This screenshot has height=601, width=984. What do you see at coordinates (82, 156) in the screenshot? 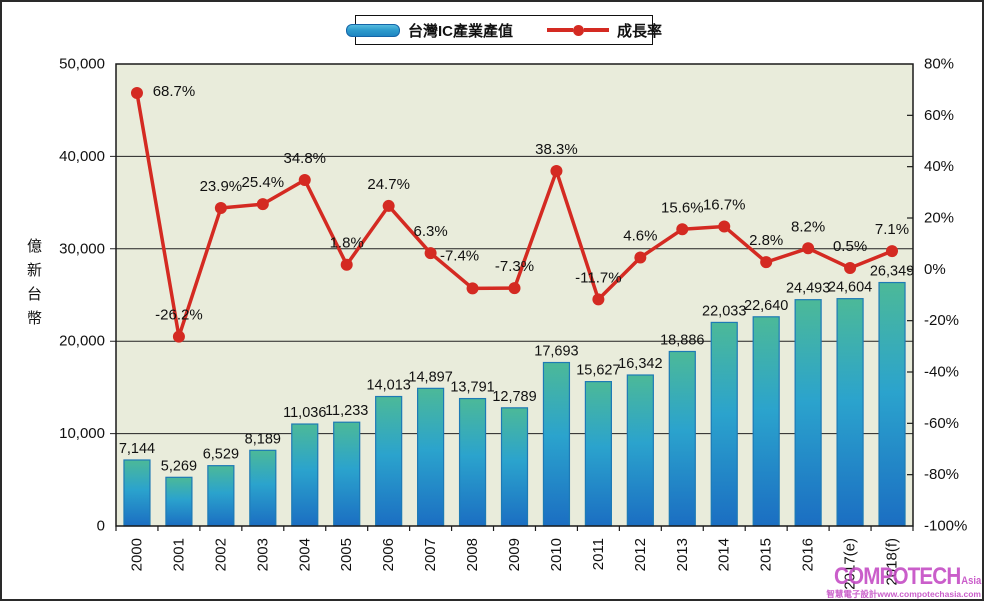
I see `left-axis-tick-label: 40,000` at bounding box center [82, 156].